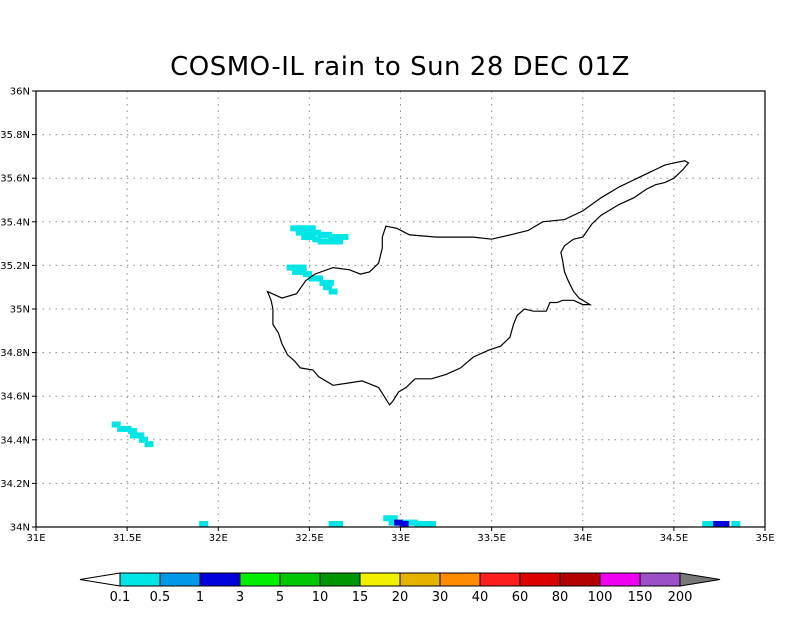 This screenshot has width=800, height=618. Describe the element at coordinates (15, 222) in the screenshot. I see `lat-tick-label: 35.4N` at that location.